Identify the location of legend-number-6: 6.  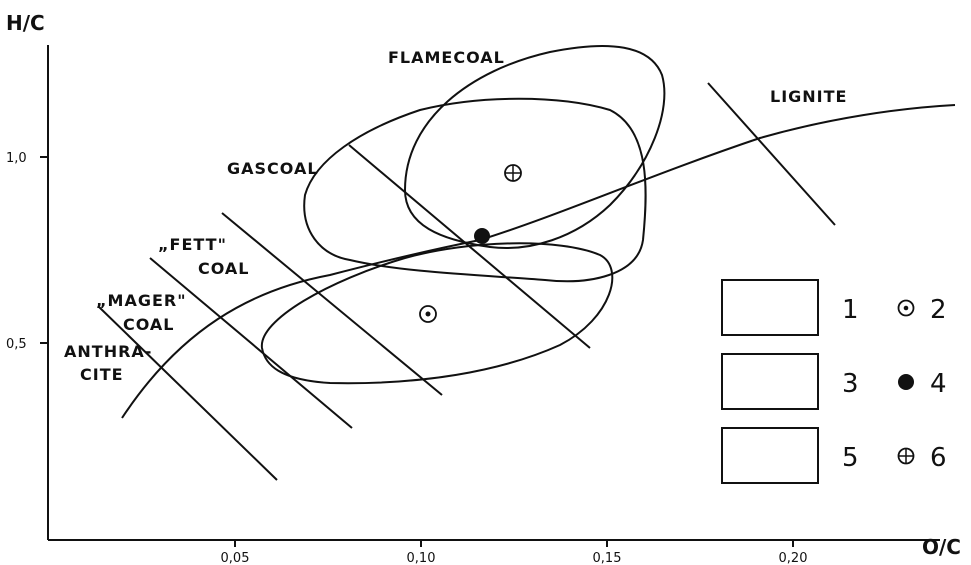
(938, 458).